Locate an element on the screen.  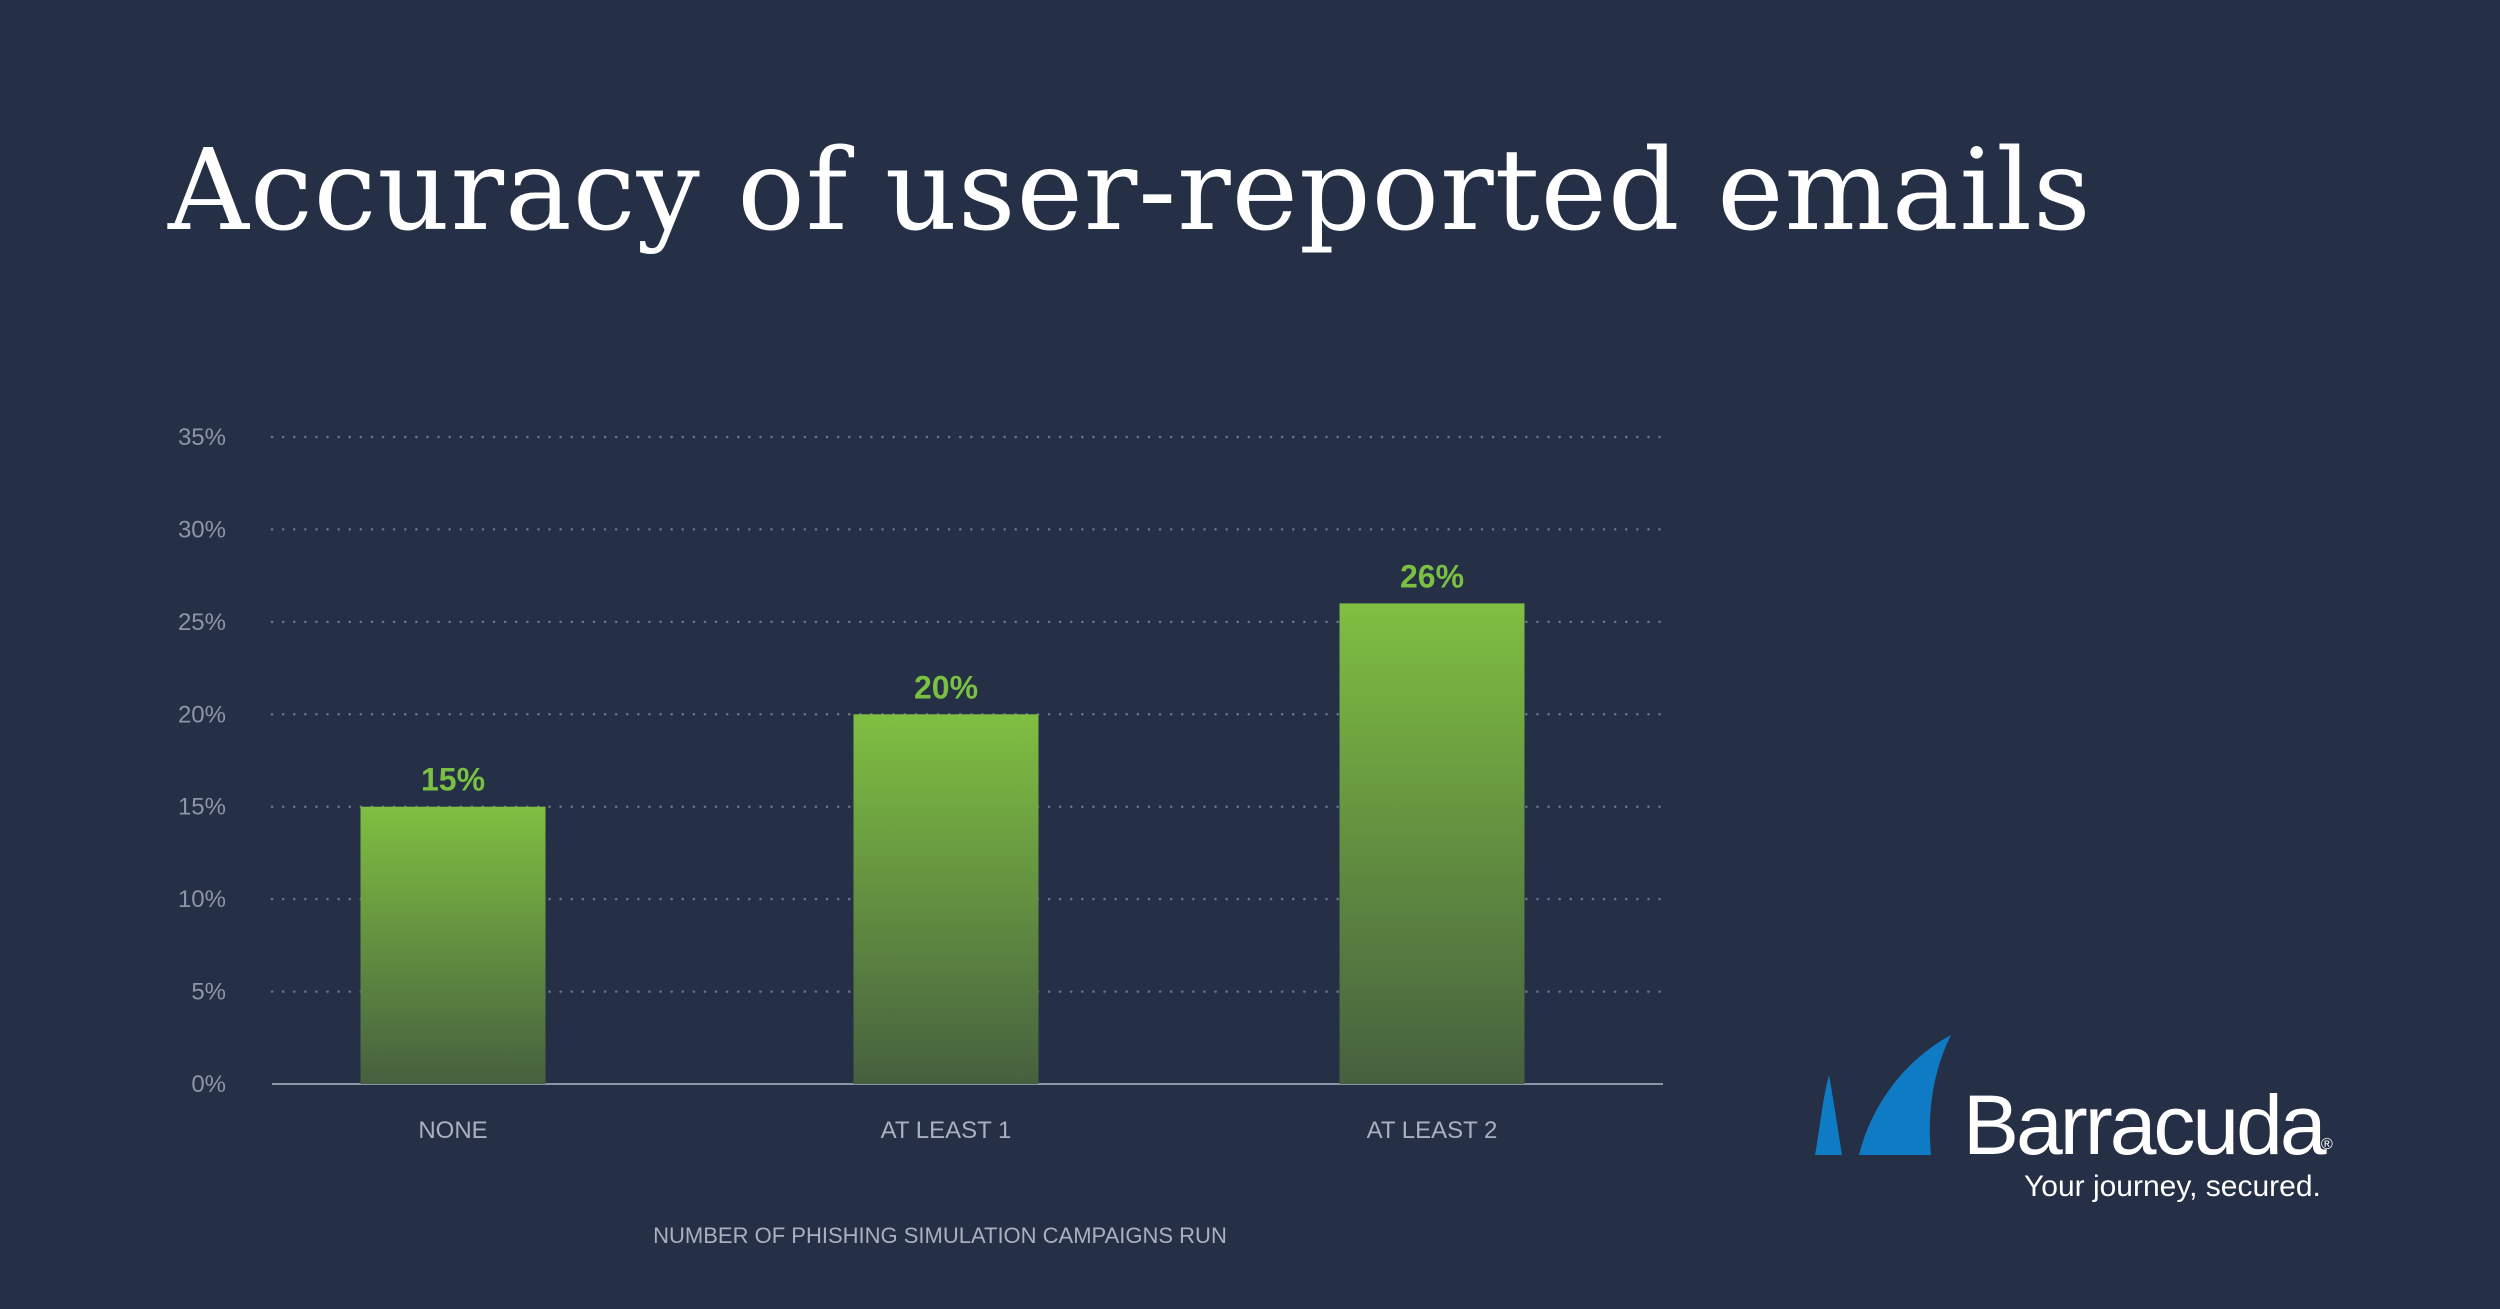
y-tick-label: 15% is located at coordinates (202, 807).